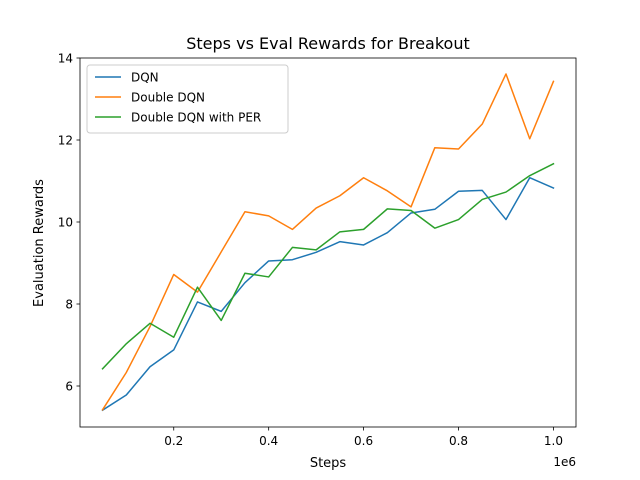  Describe the element at coordinates (363, 441) in the screenshot. I see `x-tick-label: 0.6` at that location.